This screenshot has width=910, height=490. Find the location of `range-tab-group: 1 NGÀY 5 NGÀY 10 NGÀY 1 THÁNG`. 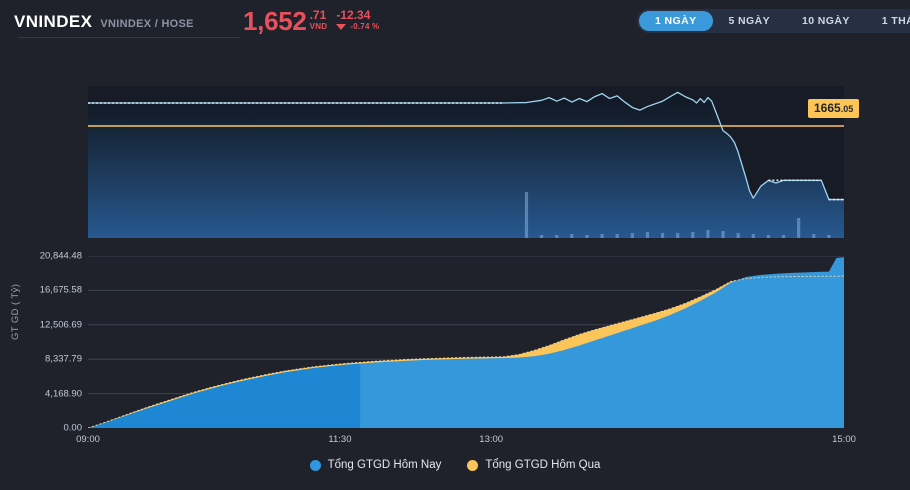

range-tab-group: 1 NGÀY 5 NGÀY 10 NGÀY 1 THÁNG is located at coordinates (773, 21).